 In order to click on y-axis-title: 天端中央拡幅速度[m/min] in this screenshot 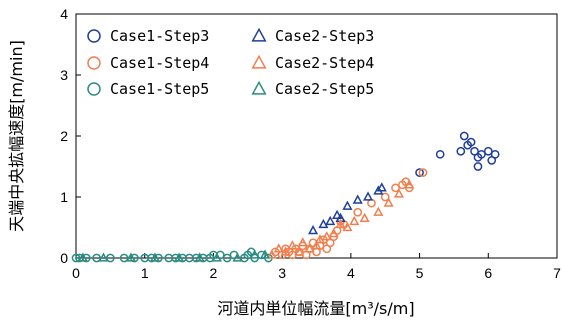, I will do `click(16, 136)`.